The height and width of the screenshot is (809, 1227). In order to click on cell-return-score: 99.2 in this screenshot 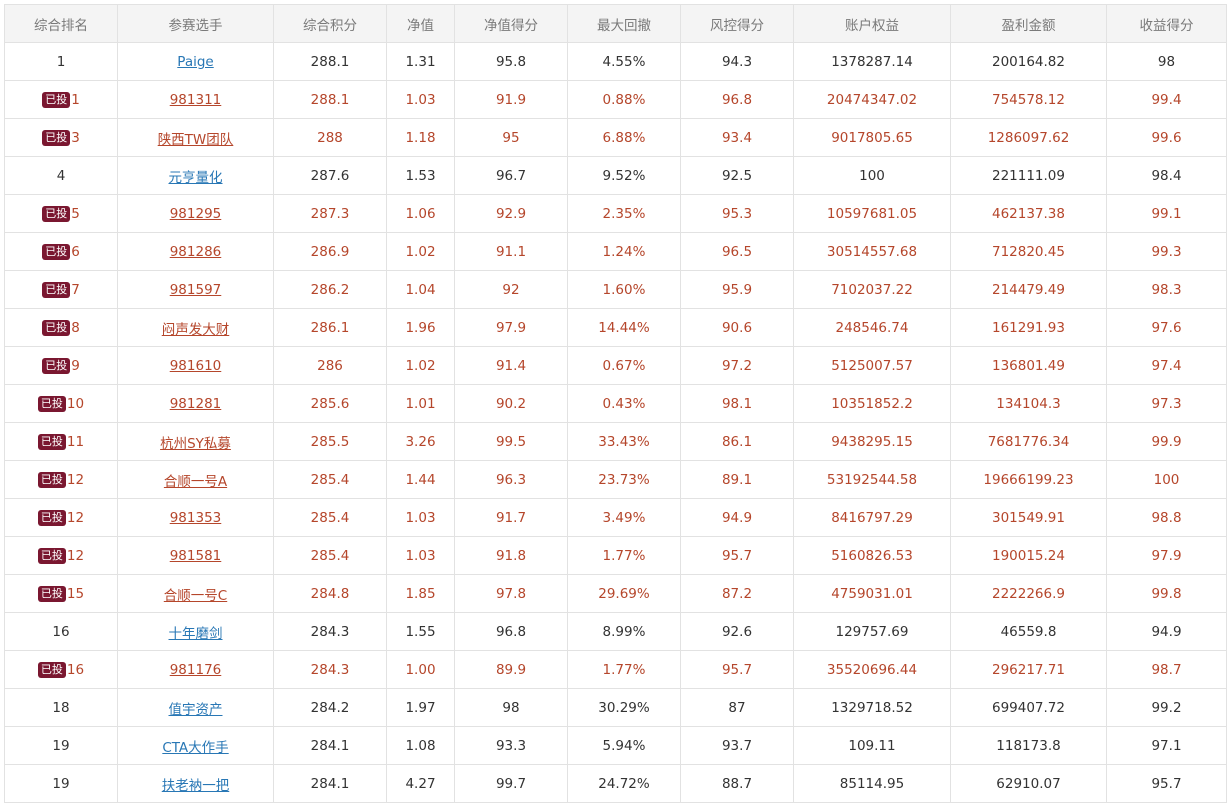, I will do `click(1166, 707)`.